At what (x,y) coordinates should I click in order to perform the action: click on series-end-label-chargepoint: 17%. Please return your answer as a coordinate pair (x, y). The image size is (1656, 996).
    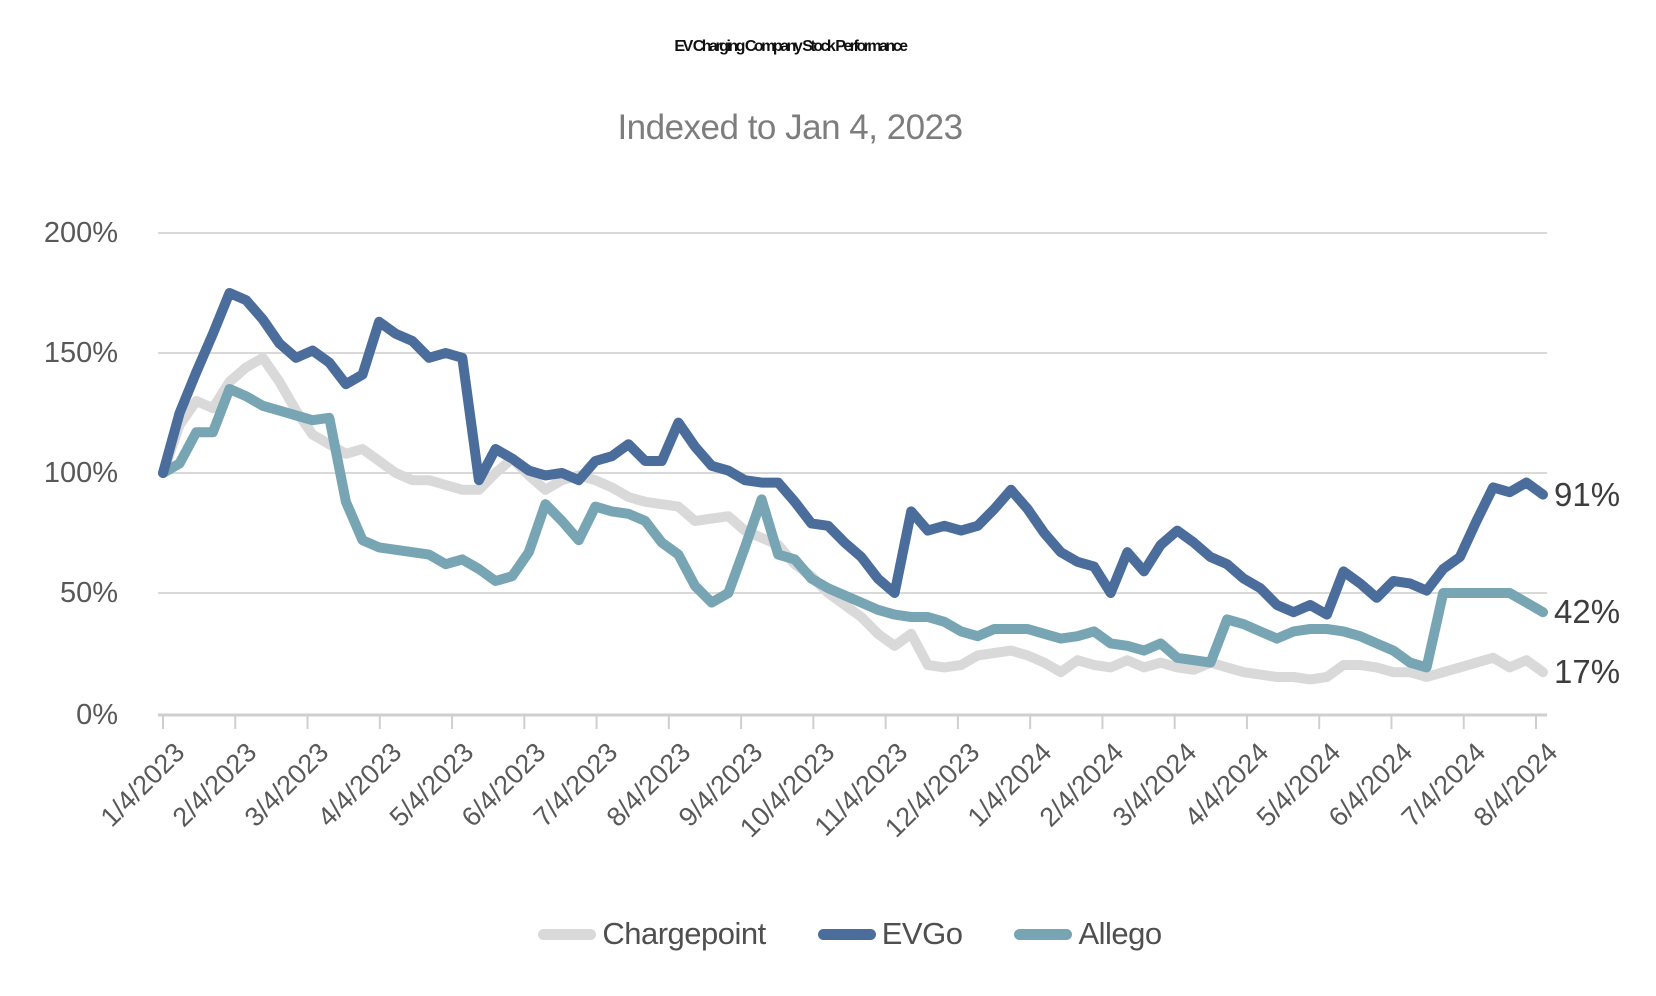
    Looking at the image, I should click on (1587, 672).